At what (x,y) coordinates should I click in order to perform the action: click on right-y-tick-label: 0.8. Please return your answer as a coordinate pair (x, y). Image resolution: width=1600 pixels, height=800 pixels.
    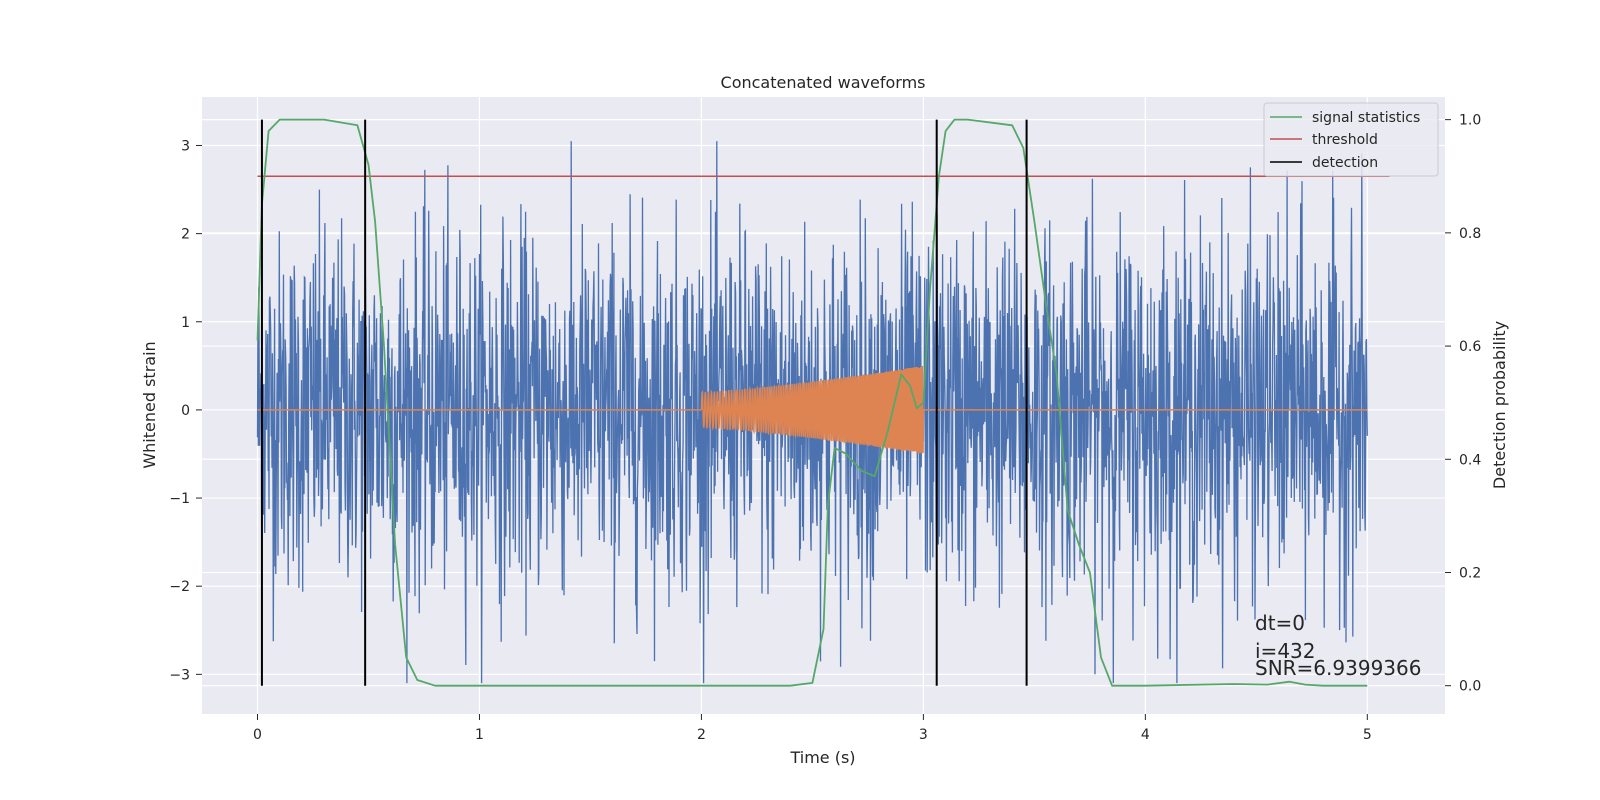
    Looking at the image, I should click on (1470, 234).